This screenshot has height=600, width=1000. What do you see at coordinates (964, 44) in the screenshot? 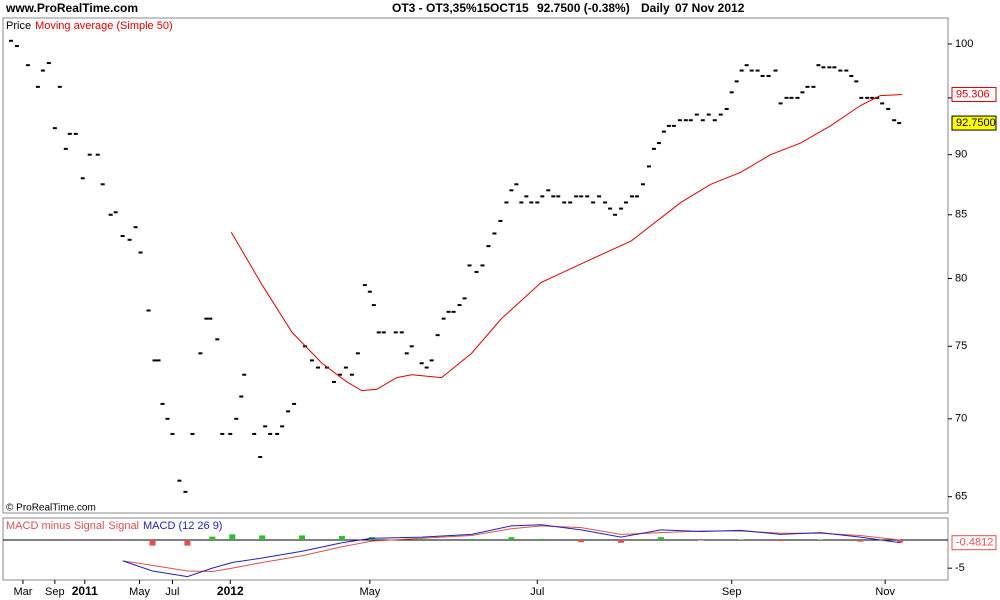
I see `y-tick-label: 100` at bounding box center [964, 44].